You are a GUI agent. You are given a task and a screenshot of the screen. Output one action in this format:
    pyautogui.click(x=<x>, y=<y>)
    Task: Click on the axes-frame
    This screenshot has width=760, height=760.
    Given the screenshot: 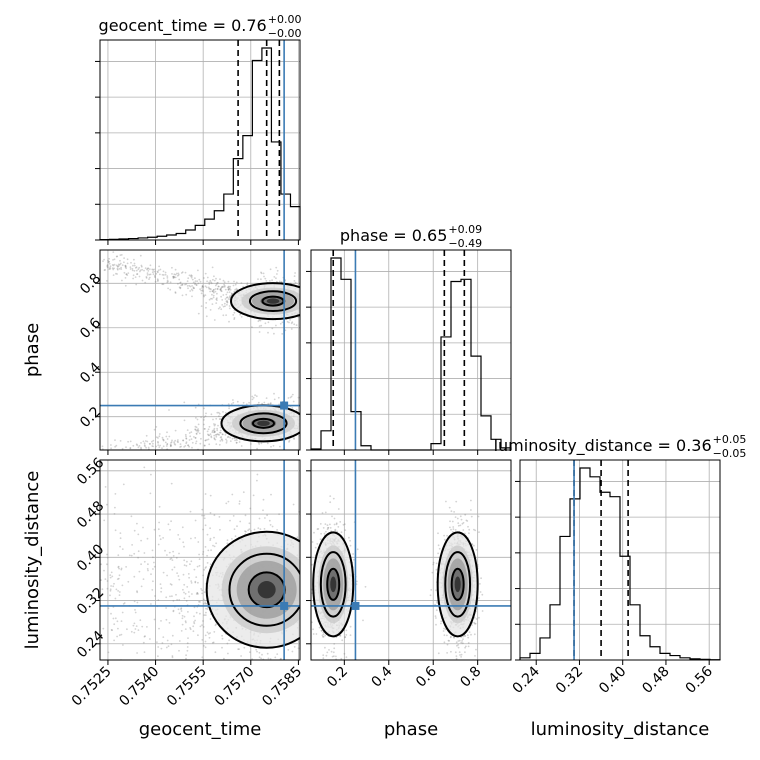 What is the action you would take?
    pyautogui.click(x=200, y=560)
    